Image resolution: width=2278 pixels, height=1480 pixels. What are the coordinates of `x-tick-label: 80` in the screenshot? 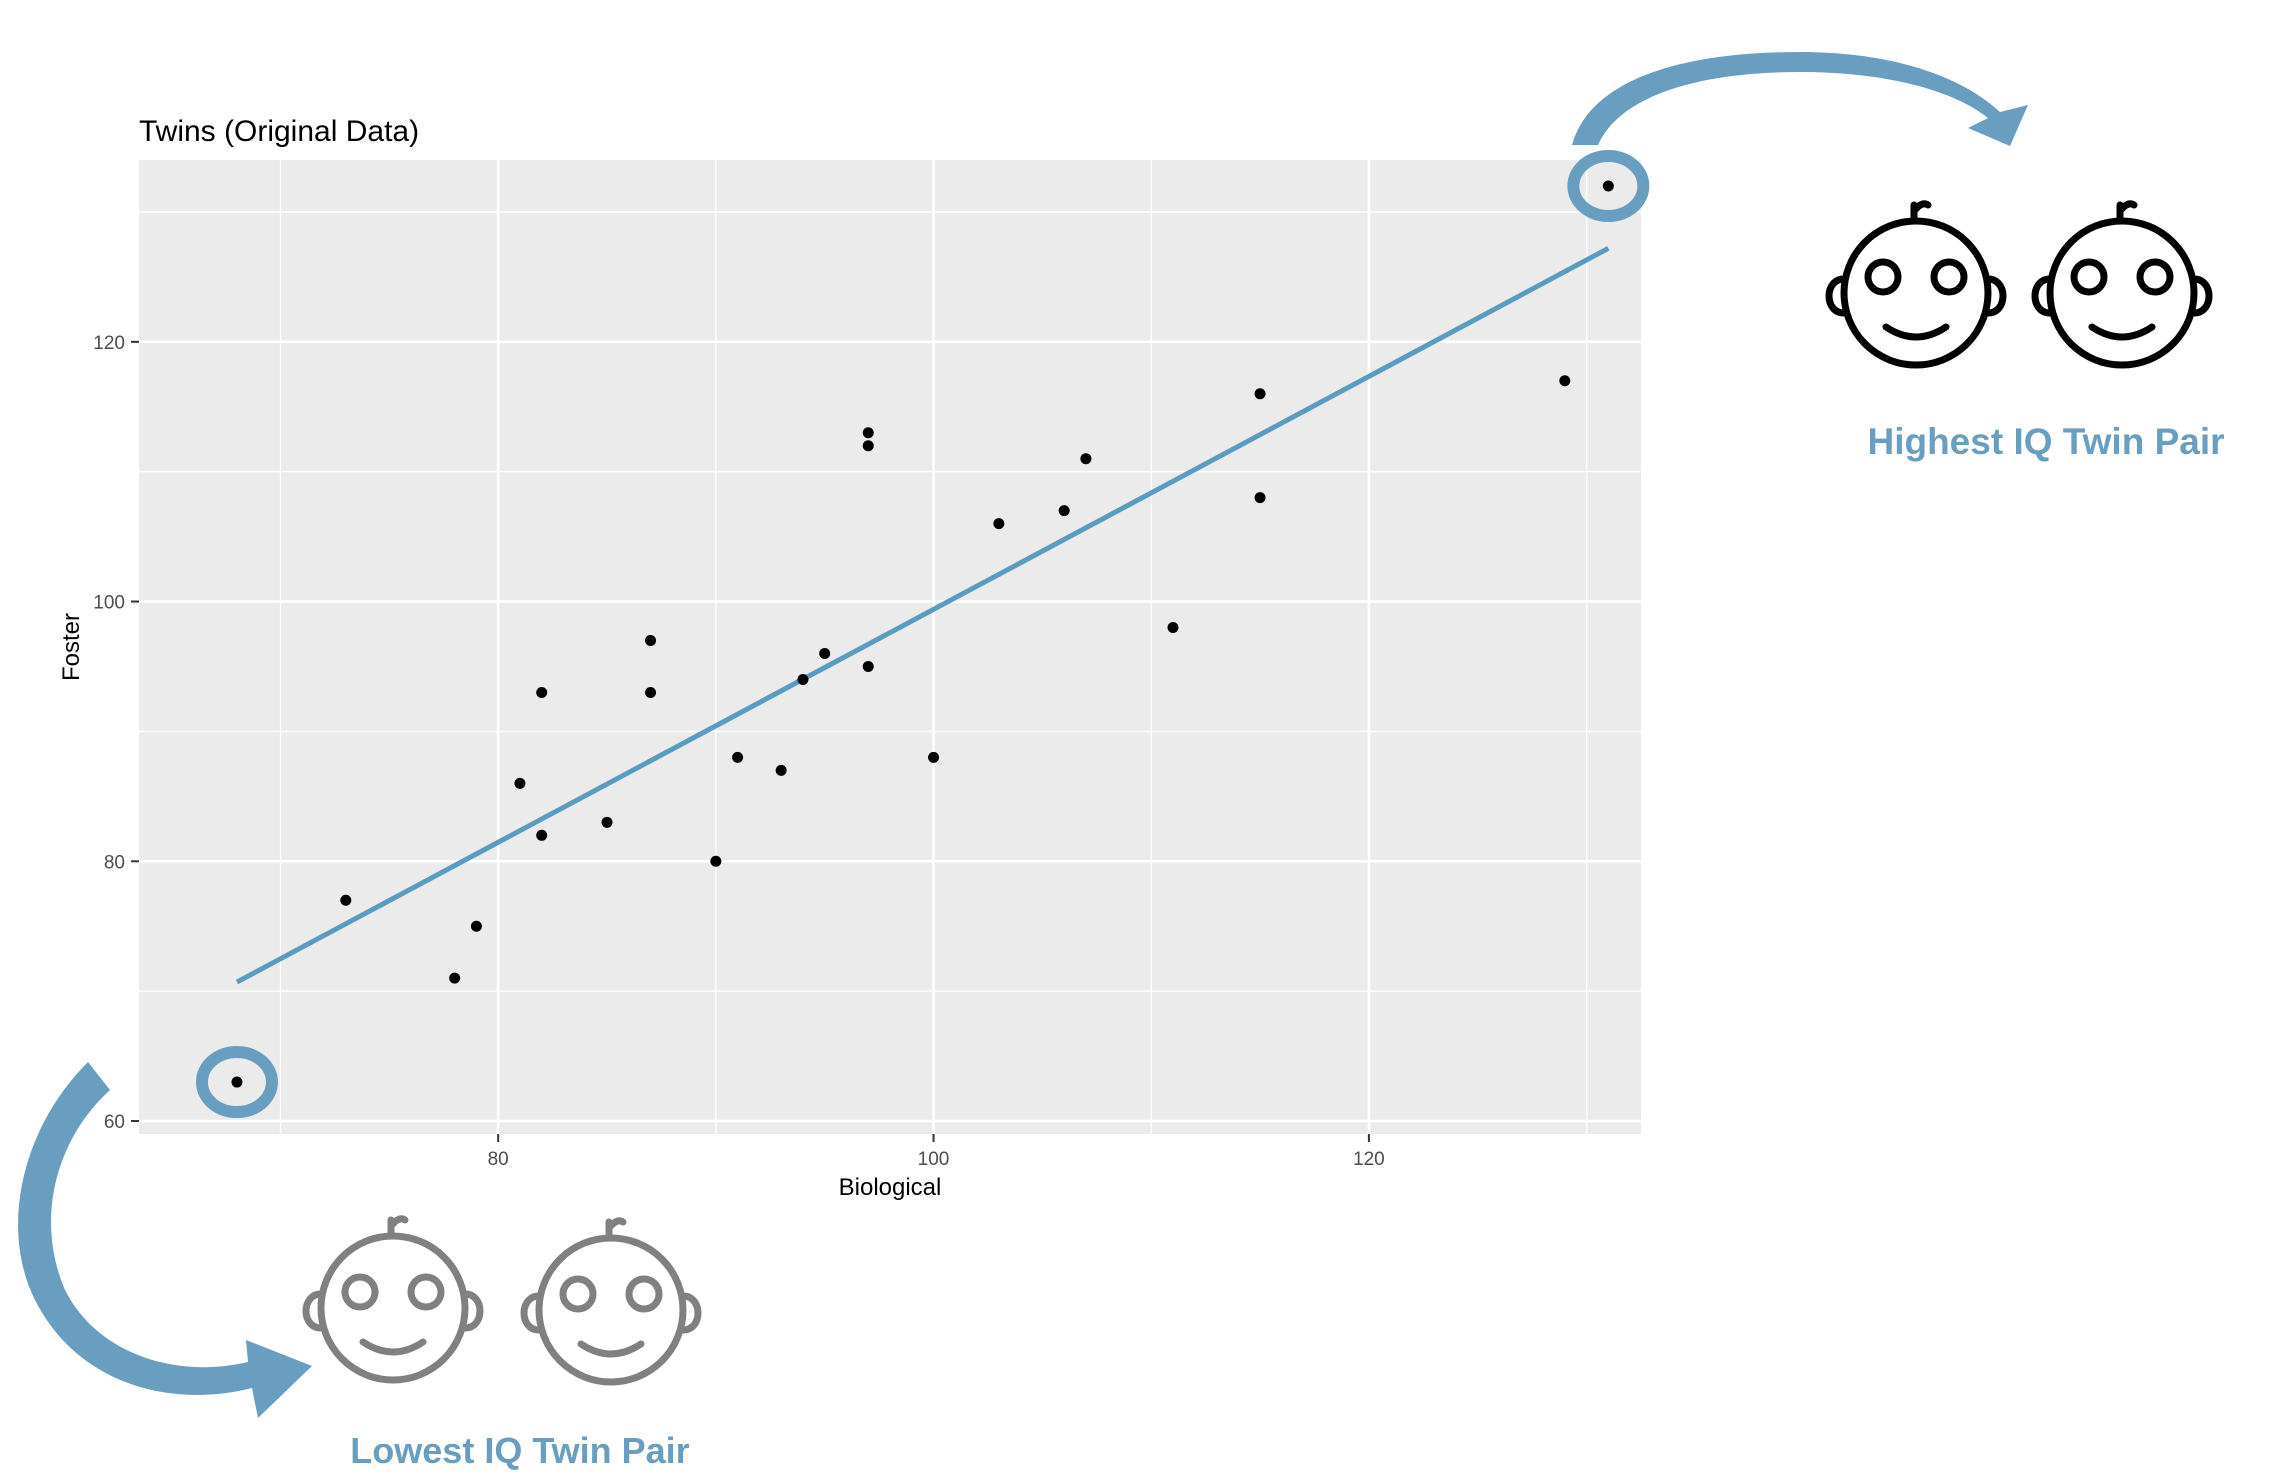 It's located at (498, 1159).